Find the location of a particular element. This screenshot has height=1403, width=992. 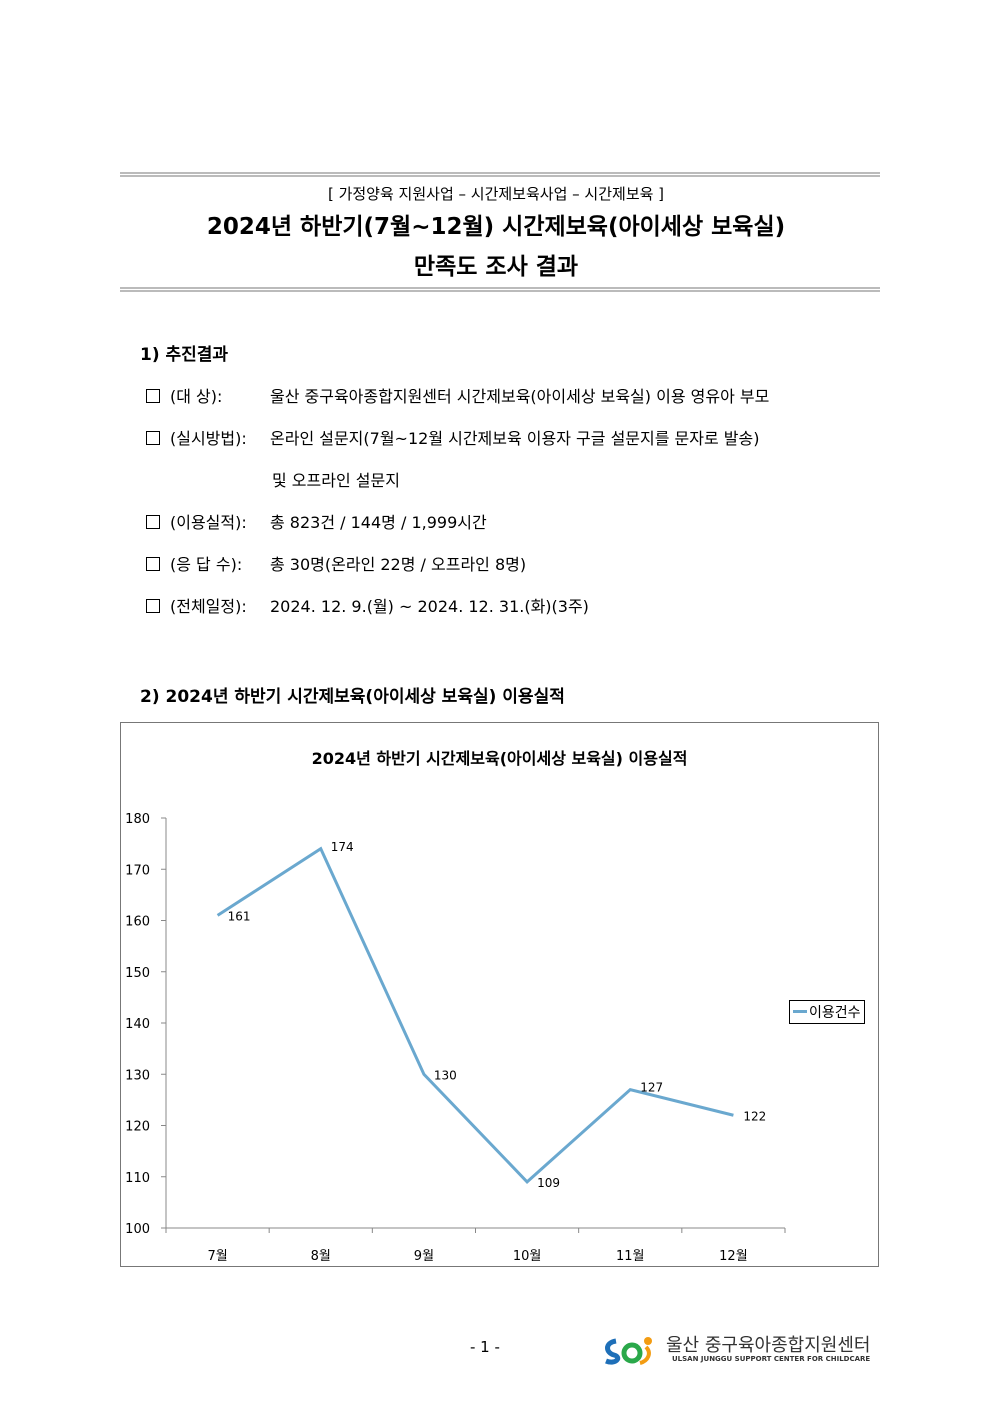

title-line1: 2024년 하반기(7월~12월) 시간제보육(아이세상 보육실) is located at coordinates (496, 227).